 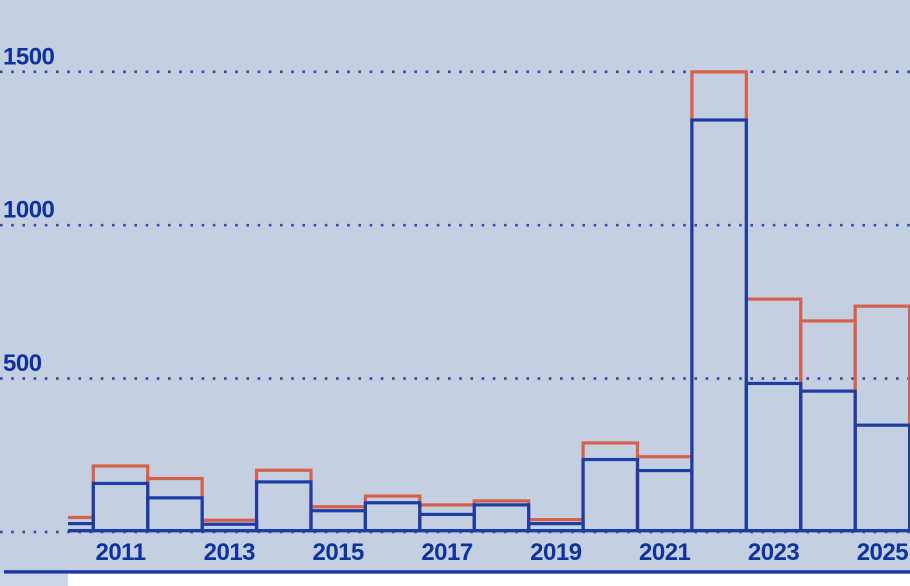 I want to click on x-axis-label-2021: 2021, so click(x=665, y=552).